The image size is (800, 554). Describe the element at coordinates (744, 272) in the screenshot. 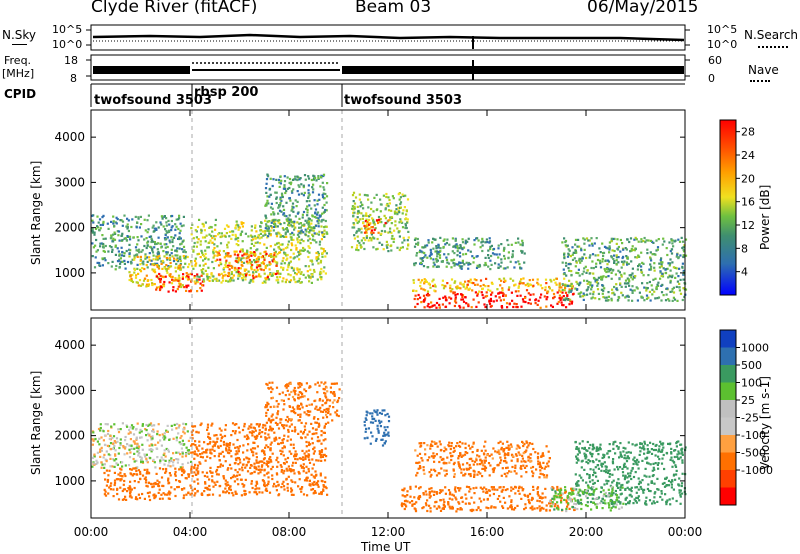

I see `power-colorbar-tick-label: 4` at that location.